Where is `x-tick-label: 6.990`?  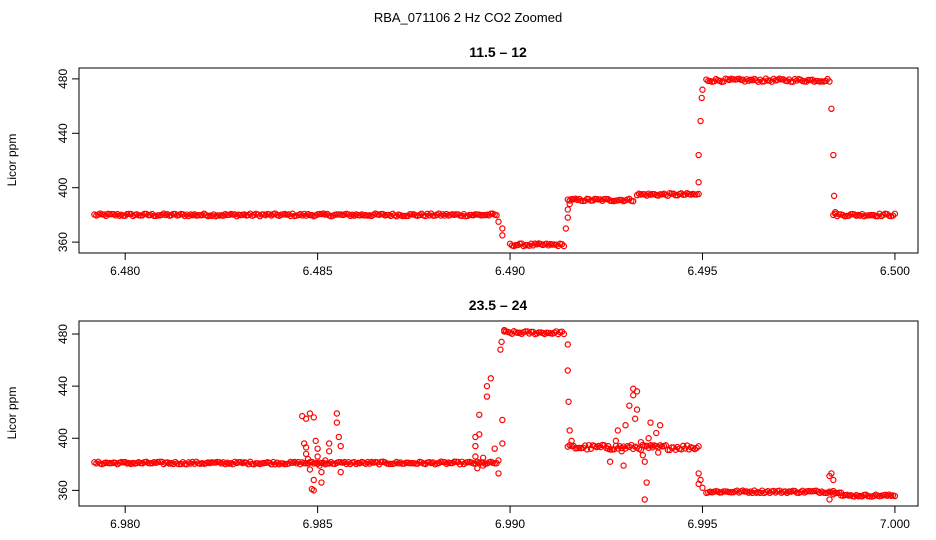
x-tick-label: 6.990 is located at coordinates (510, 524).